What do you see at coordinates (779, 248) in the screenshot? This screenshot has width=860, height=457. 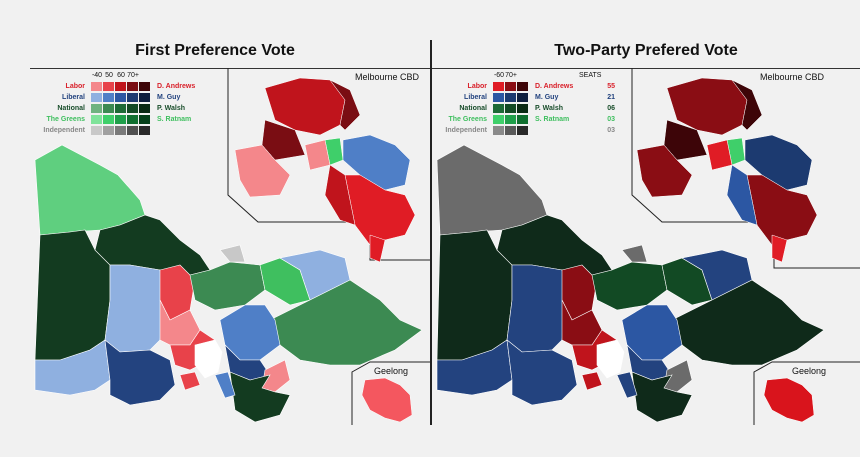 I see `cbd-far-south-labor` at bounding box center [779, 248].